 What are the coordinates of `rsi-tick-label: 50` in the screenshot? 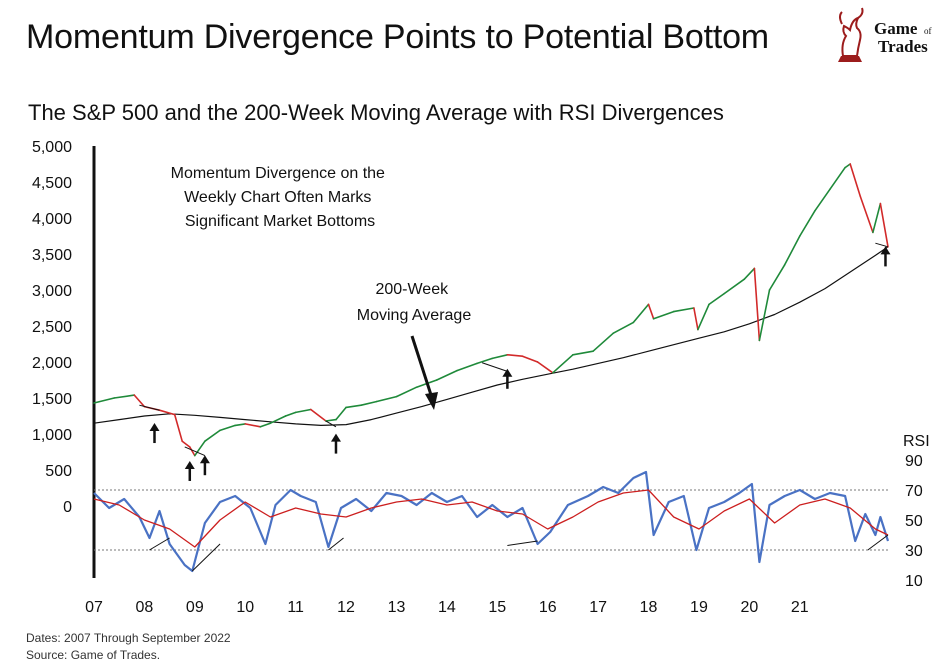 It's located at (914, 521).